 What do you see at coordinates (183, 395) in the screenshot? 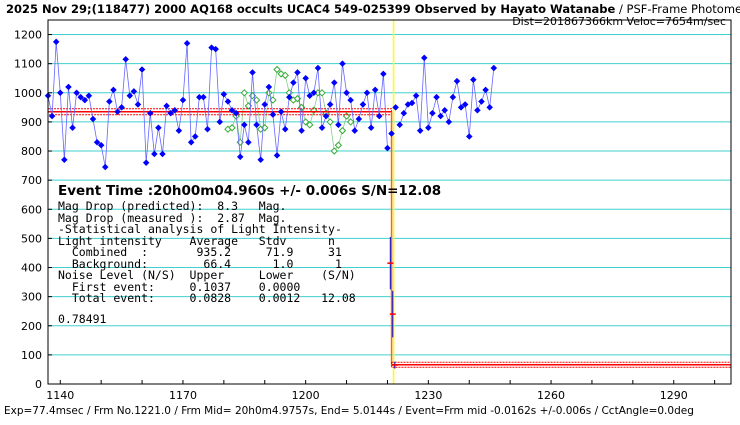
I see `x-tick-label: 1170` at bounding box center [183, 395].